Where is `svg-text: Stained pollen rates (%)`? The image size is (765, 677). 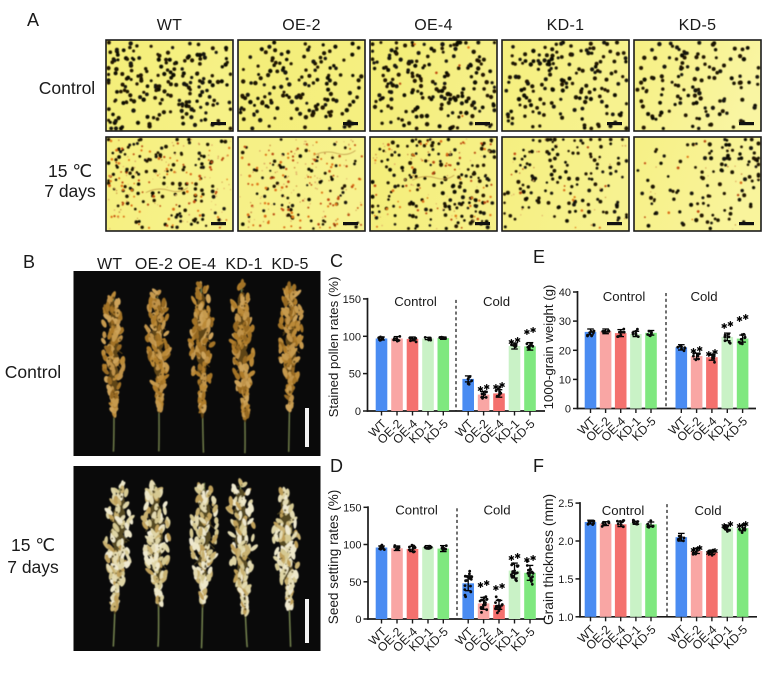
svg-text: Stained pollen rates (%) is located at coordinates (333, 347).